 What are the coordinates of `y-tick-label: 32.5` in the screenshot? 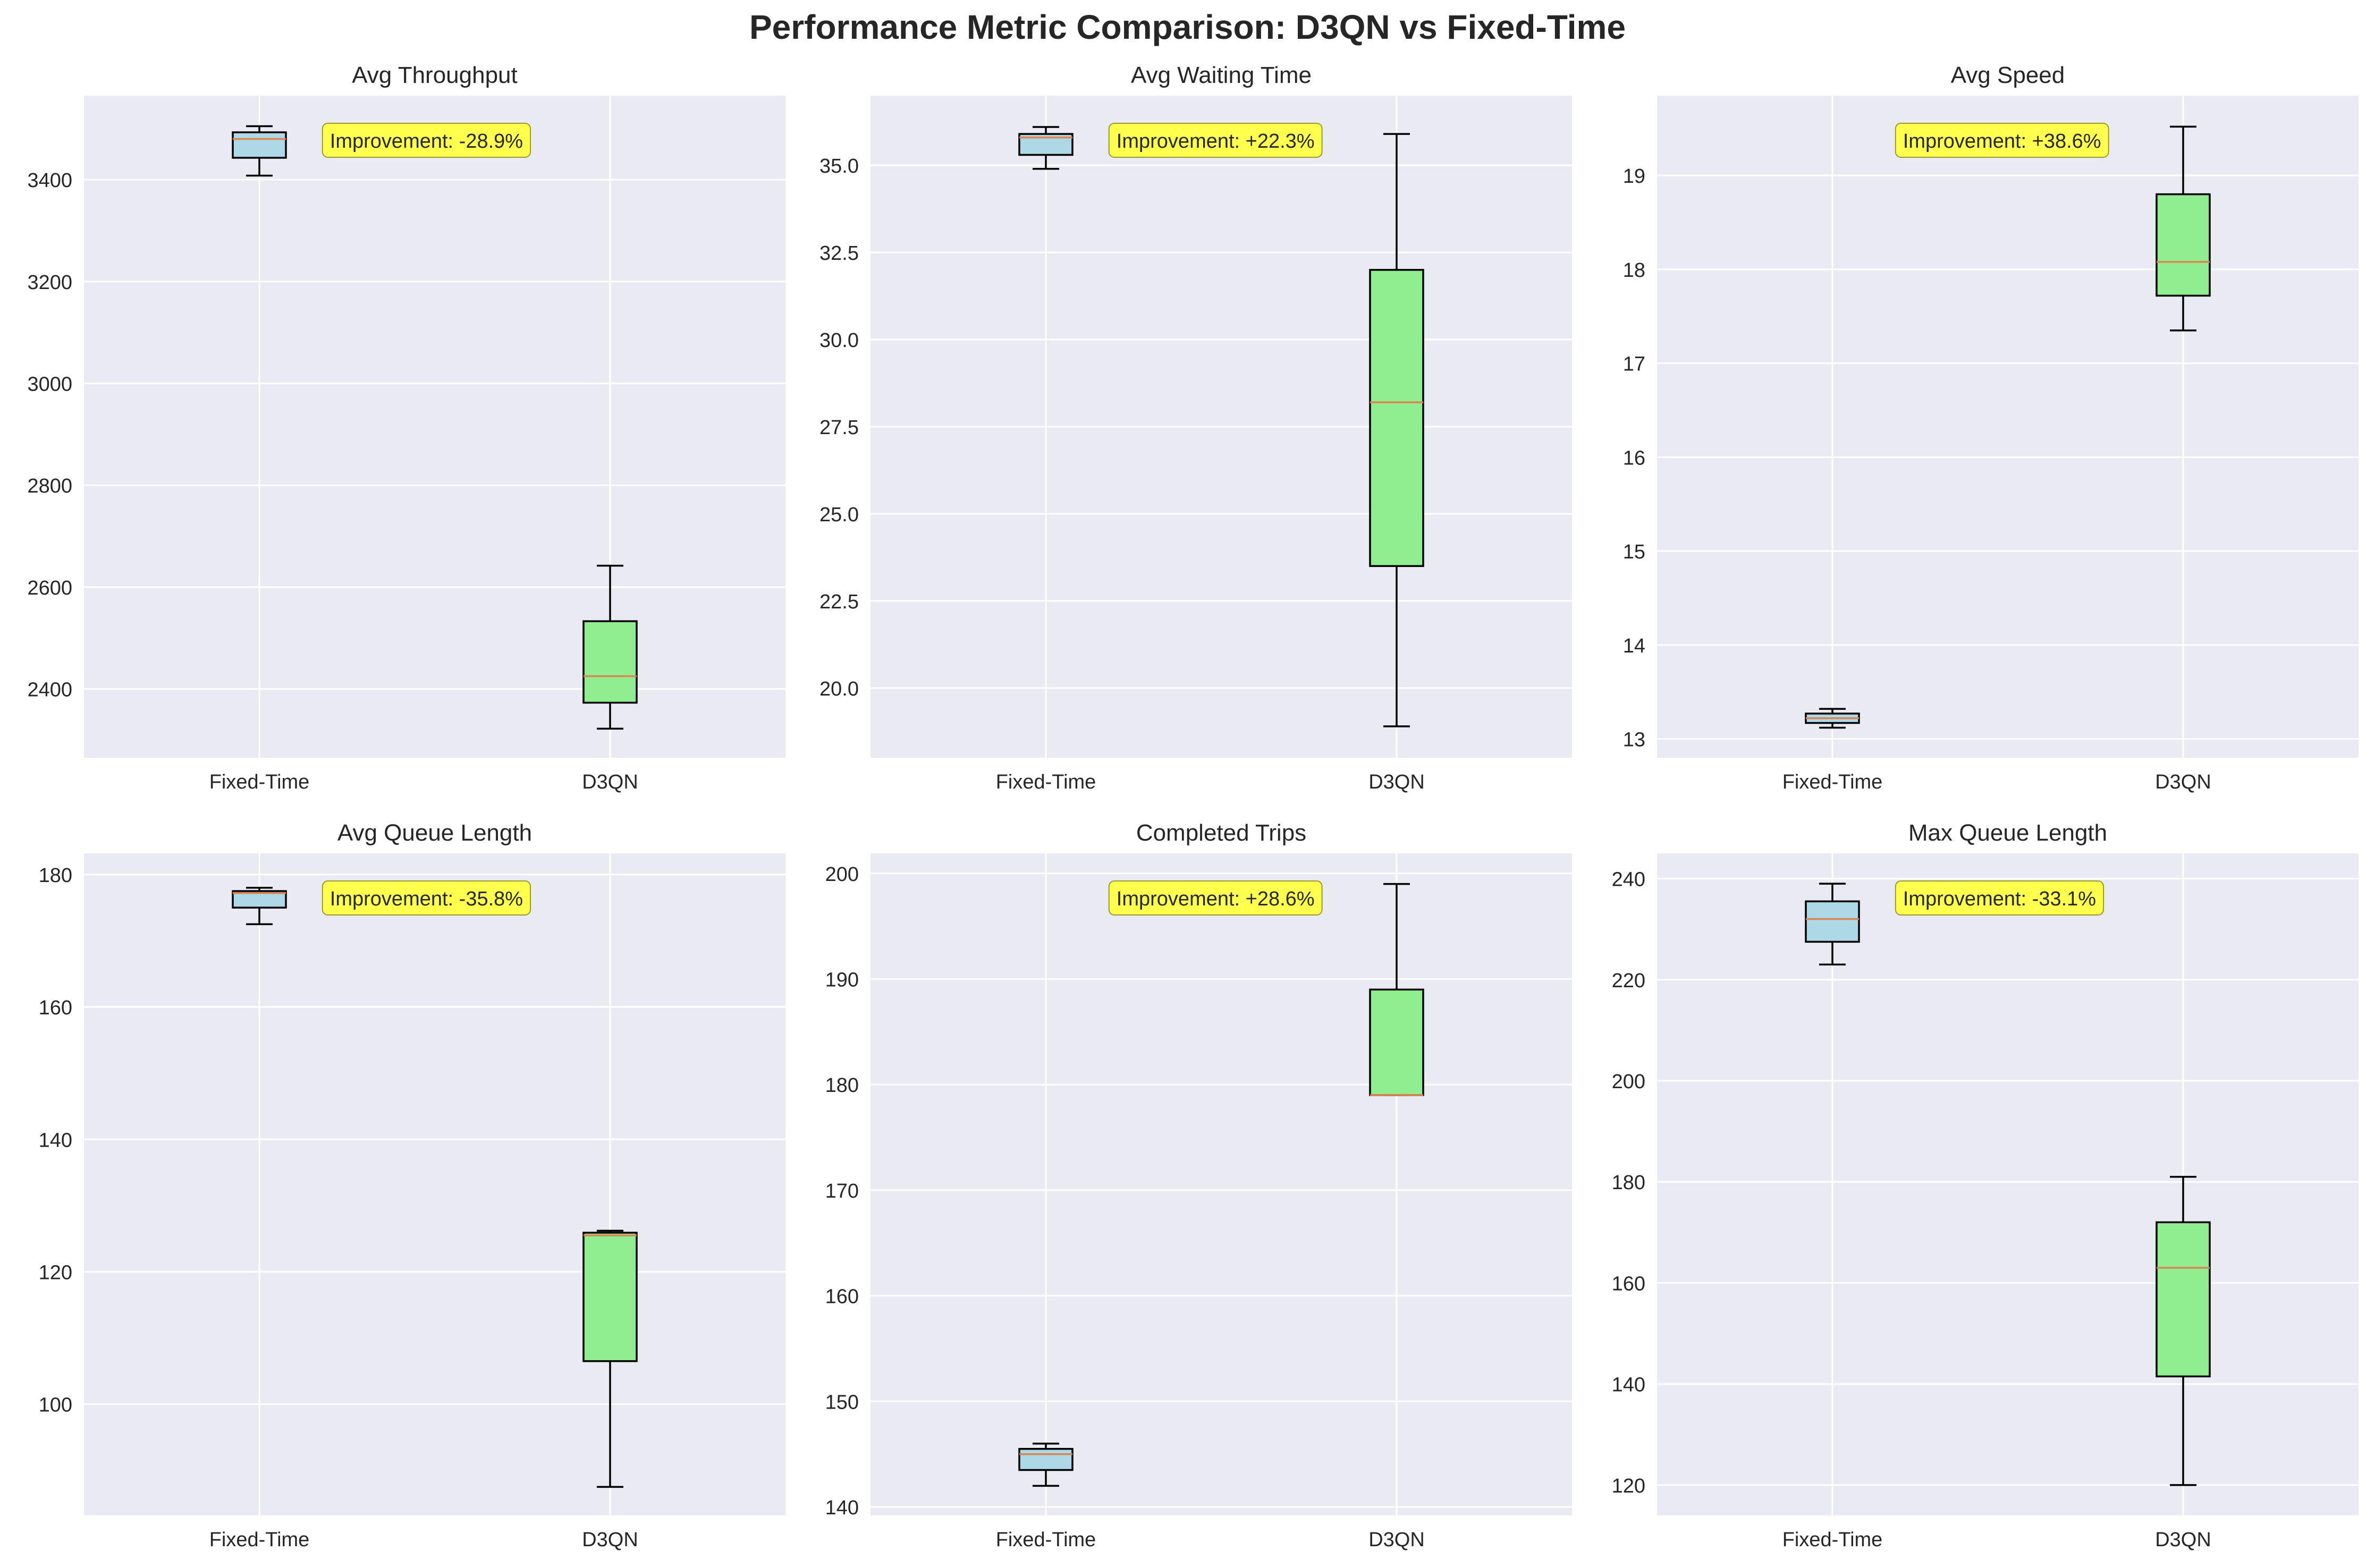 It's located at (839, 253).